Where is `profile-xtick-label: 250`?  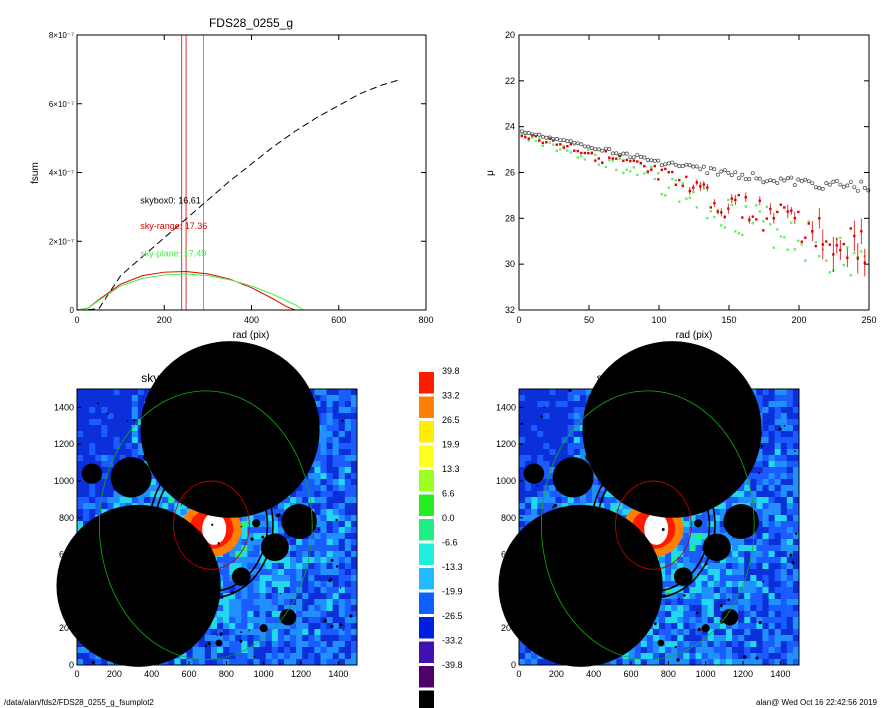
profile-xtick-label: 250 is located at coordinates (868, 320).